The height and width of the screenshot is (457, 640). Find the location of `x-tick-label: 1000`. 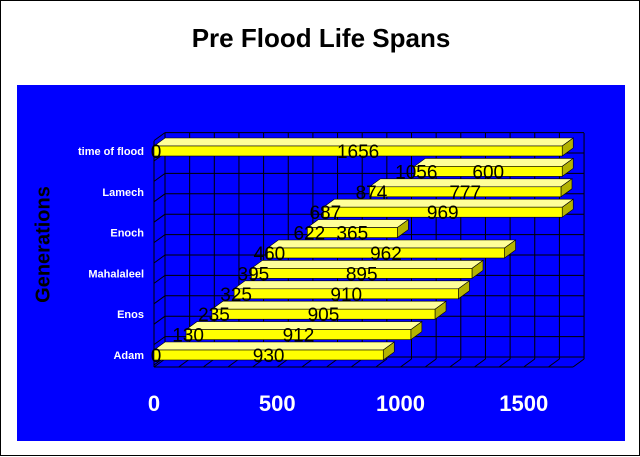

x-tick-label: 1000 is located at coordinates (400, 403).